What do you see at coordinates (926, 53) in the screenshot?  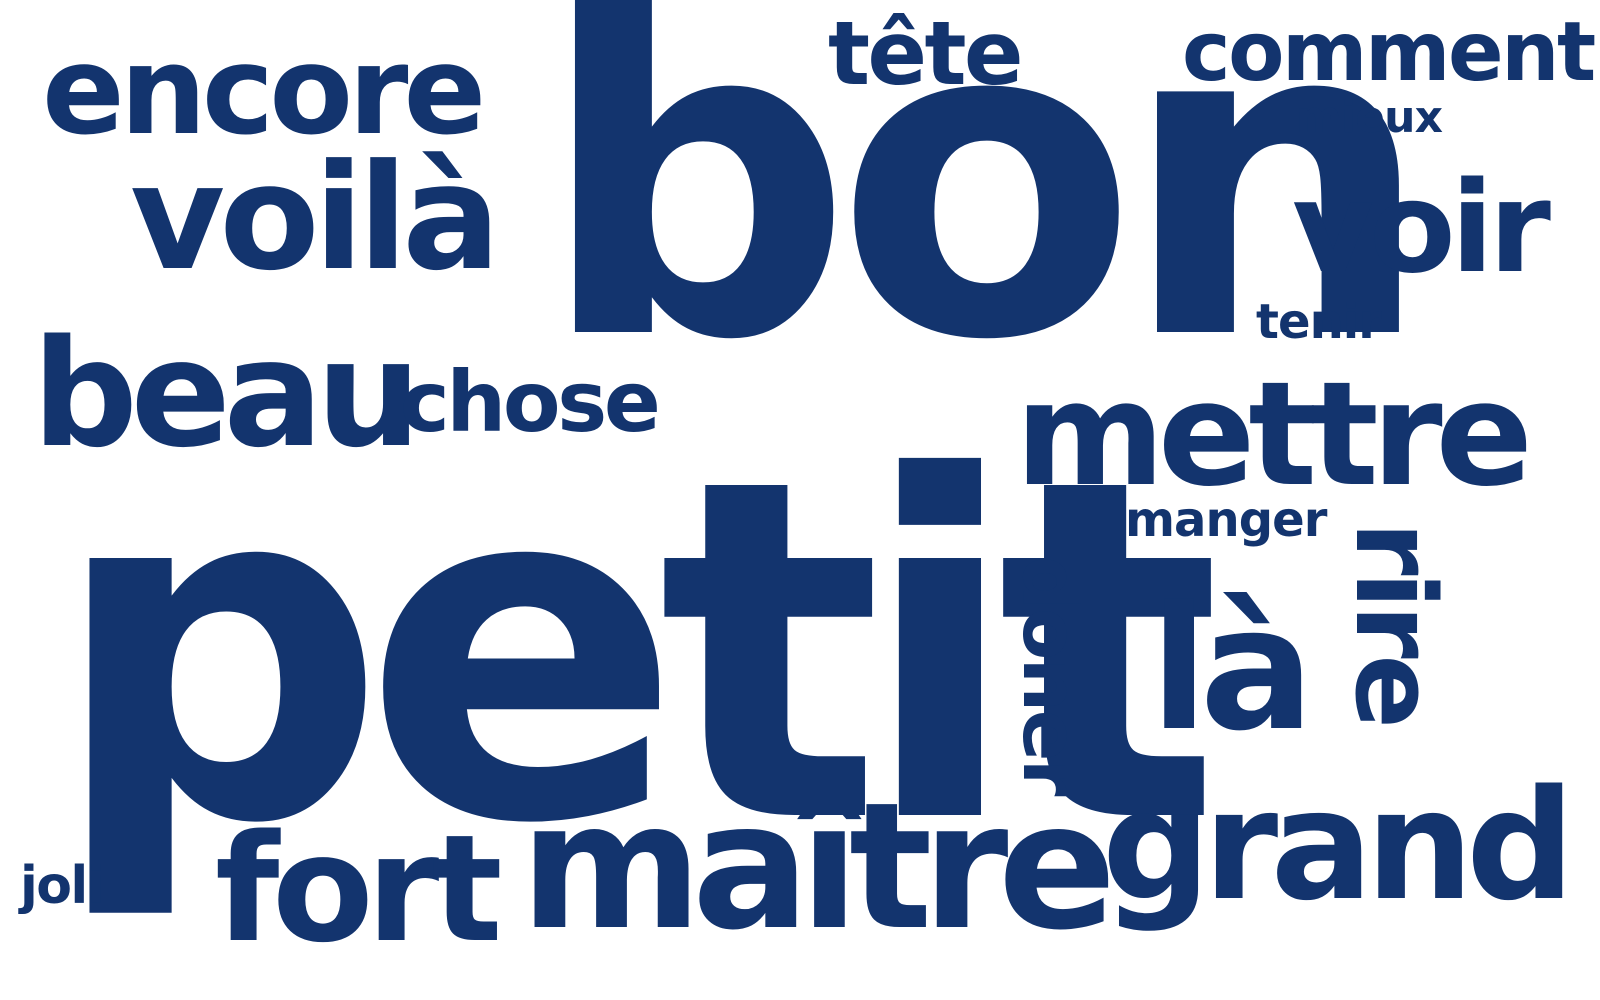 I see `word-tete: tête` at bounding box center [926, 53].